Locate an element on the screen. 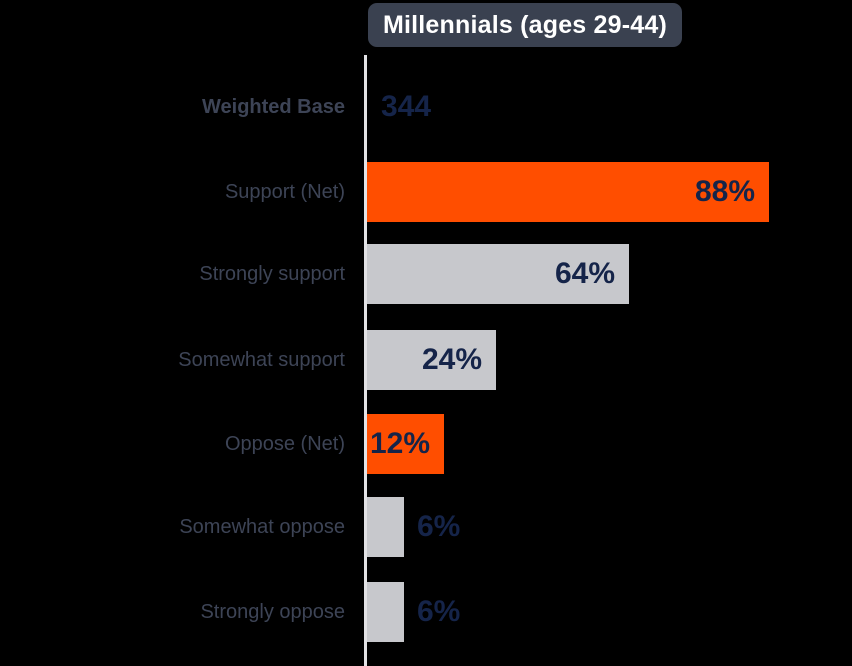 Image resolution: width=852 pixels, height=666 pixels. category-label-oppose-net: Oppose (Net) is located at coordinates (284, 444).